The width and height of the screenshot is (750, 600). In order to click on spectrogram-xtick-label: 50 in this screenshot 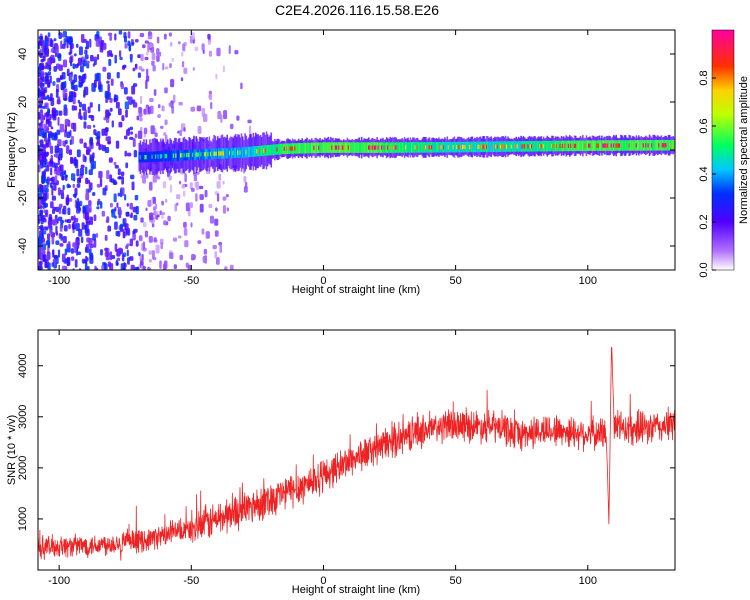, I will do `click(455, 281)`.